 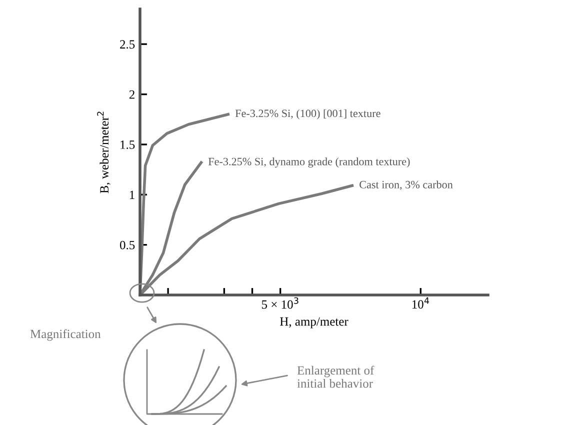 What do you see at coordinates (131, 94) in the screenshot?
I see `y-tick-label: 2` at bounding box center [131, 94].